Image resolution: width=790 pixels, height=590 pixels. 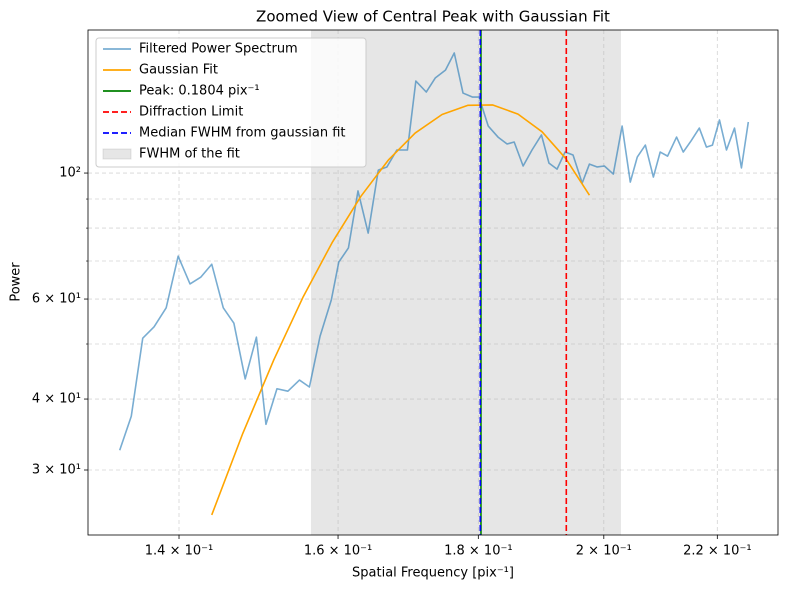 What do you see at coordinates (117, 154) in the screenshot?
I see `legend-swatch` at bounding box center [117, 154].